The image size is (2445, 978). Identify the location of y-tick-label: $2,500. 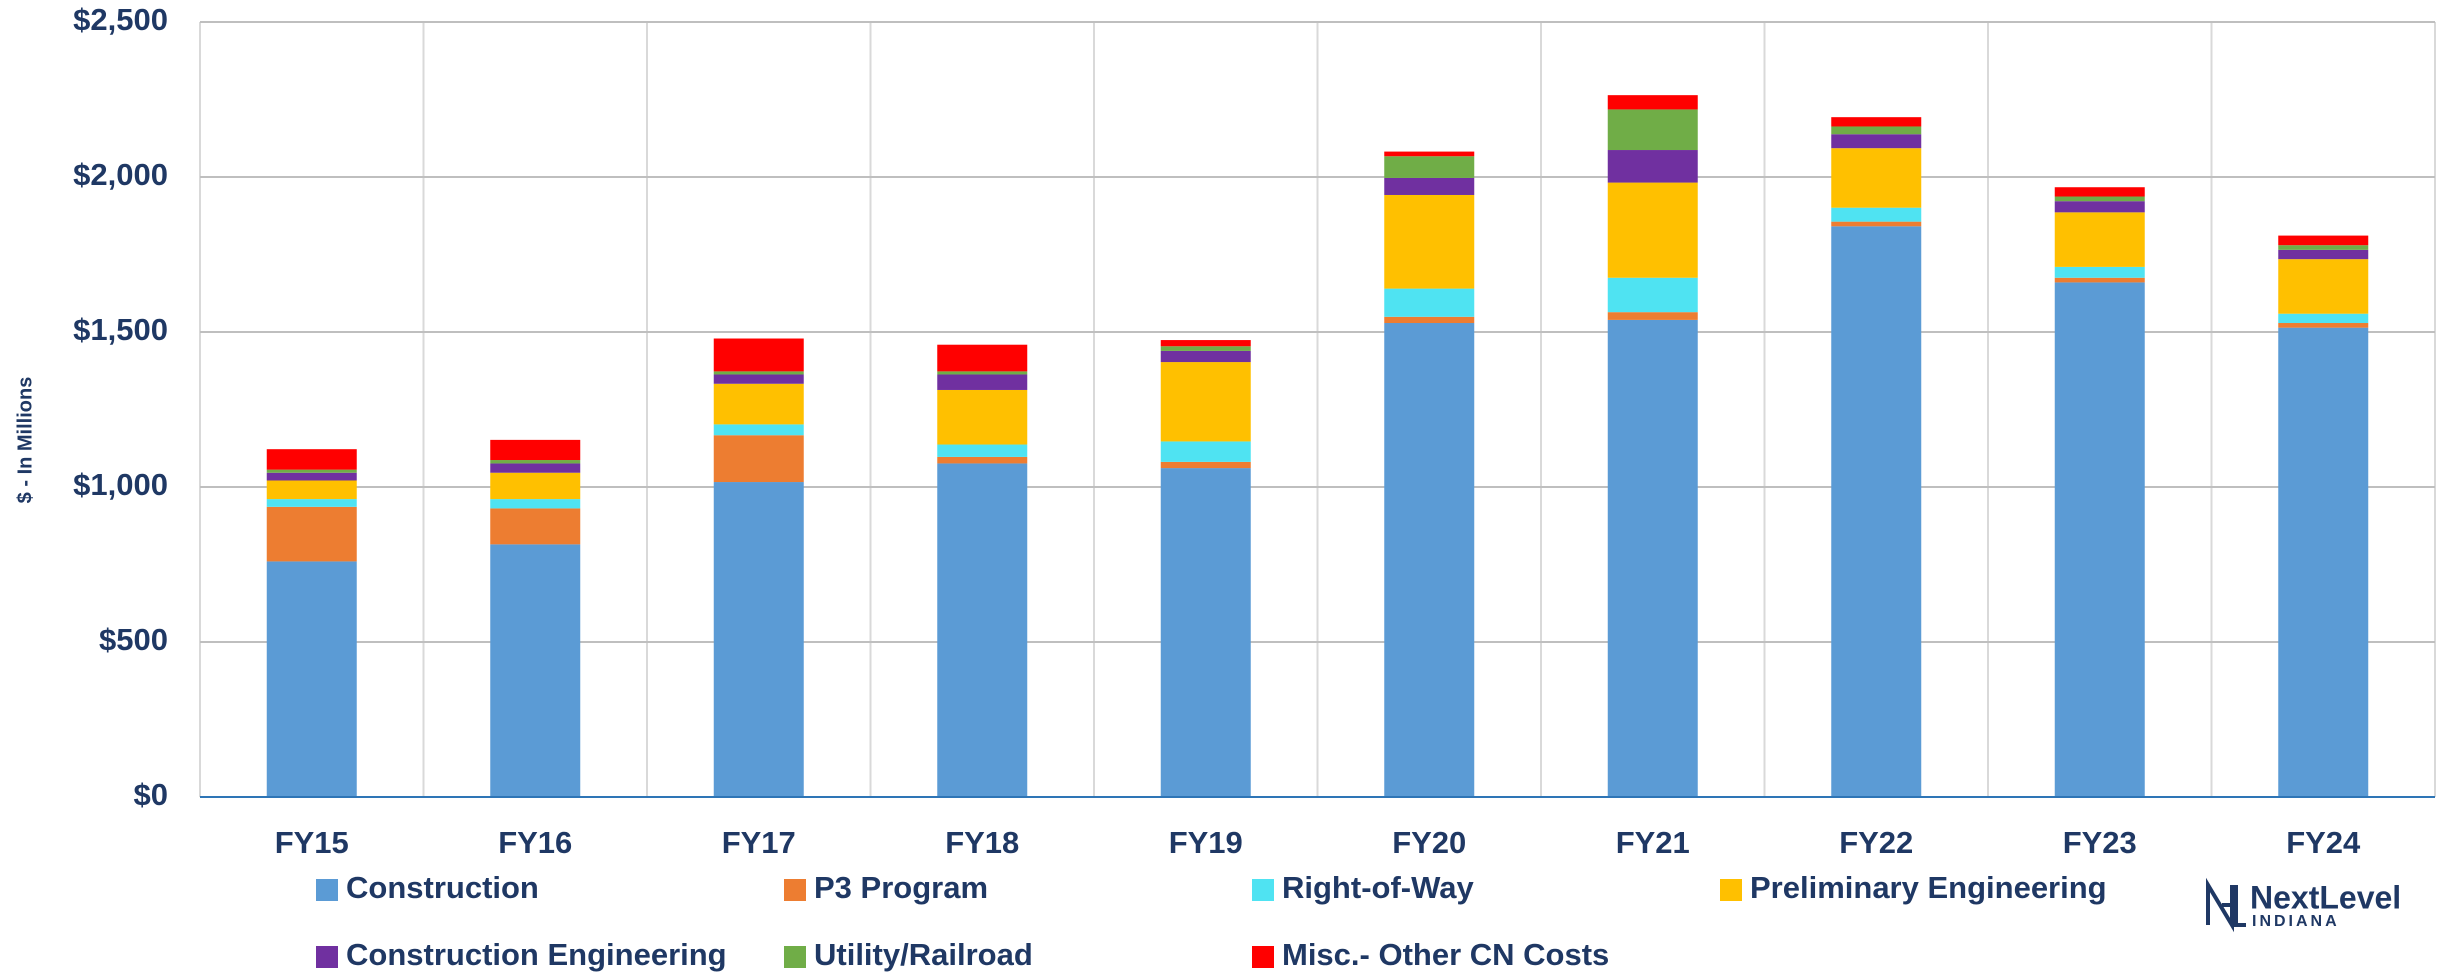
(120, 19).